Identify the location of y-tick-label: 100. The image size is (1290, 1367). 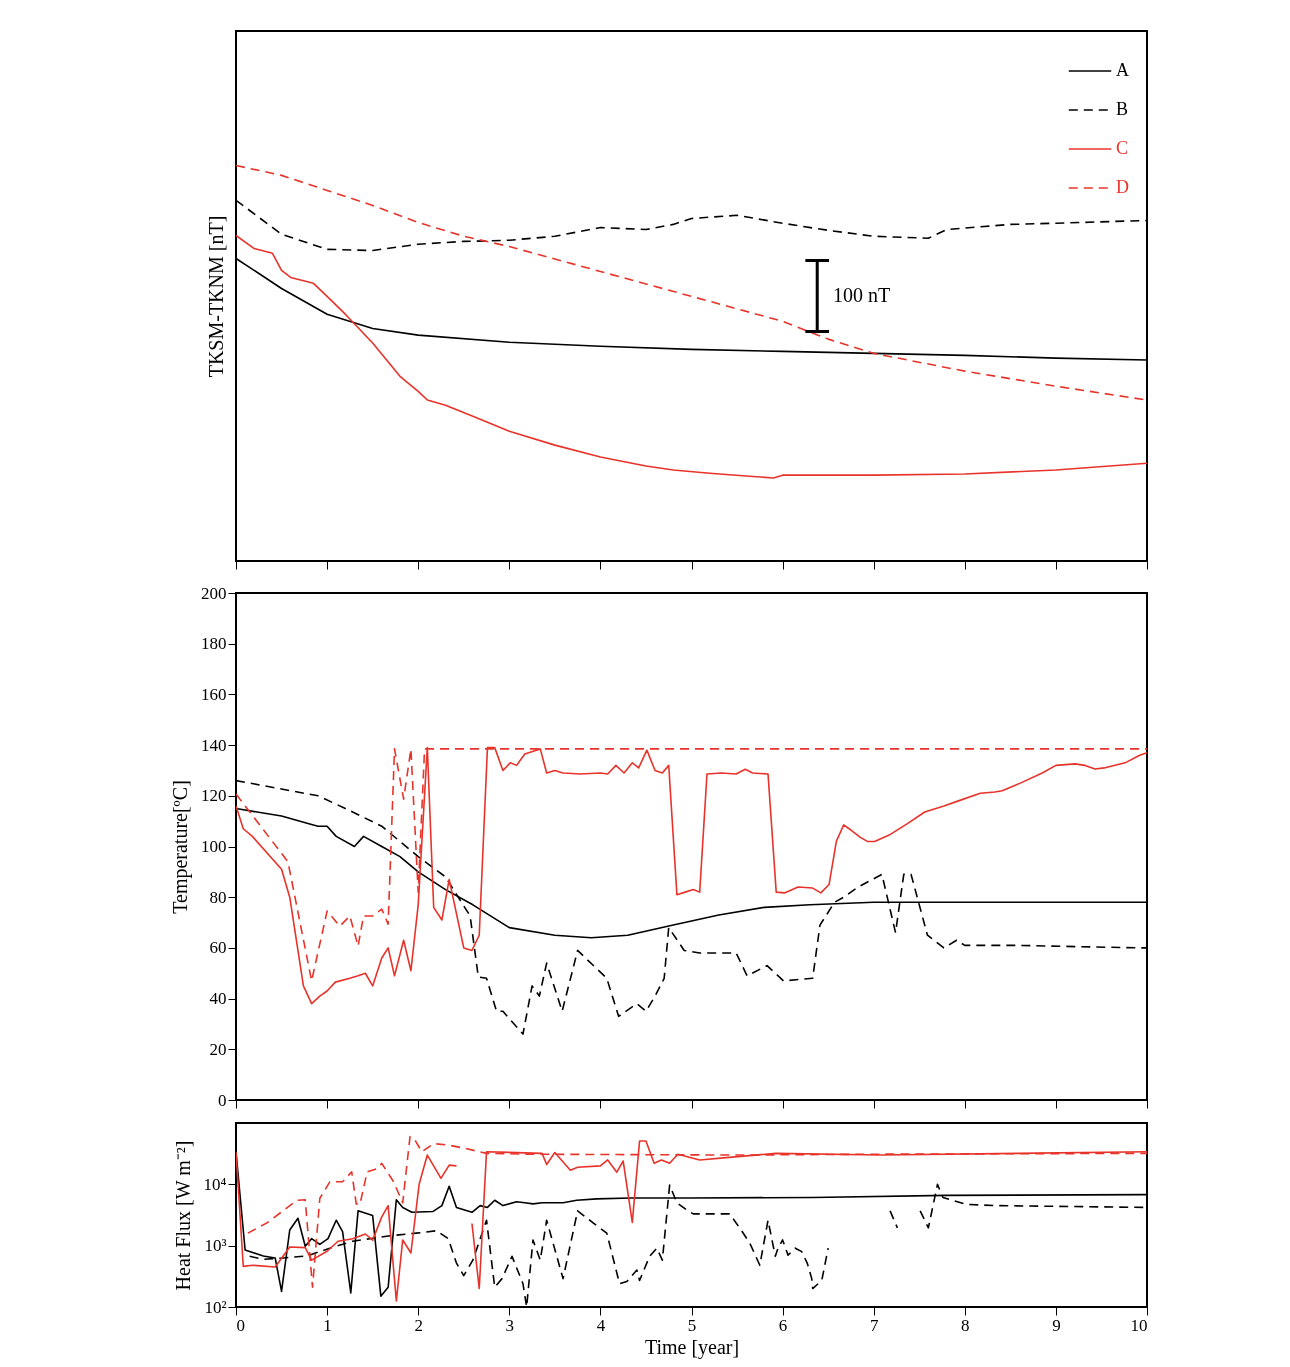
(214, 846).